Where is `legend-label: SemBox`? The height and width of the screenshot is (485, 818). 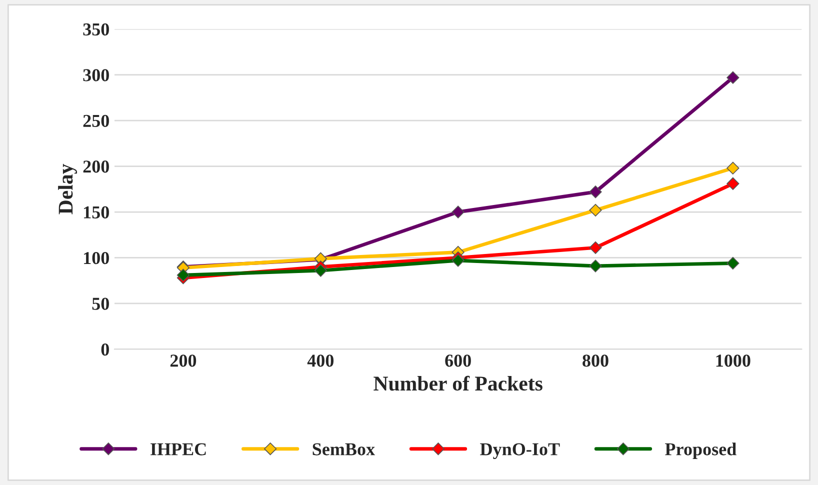
legend-label: SemBox is located at coordinates (343, 449).